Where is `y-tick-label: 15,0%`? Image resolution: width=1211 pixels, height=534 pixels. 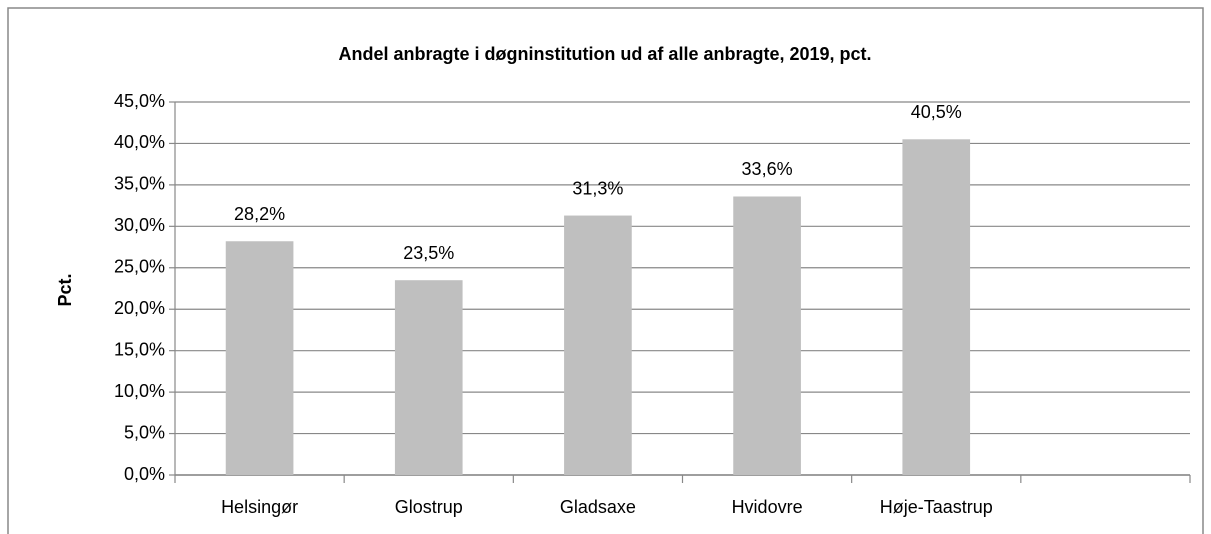
y-tick-label: 15,0% is located at coordinates (139, 349).